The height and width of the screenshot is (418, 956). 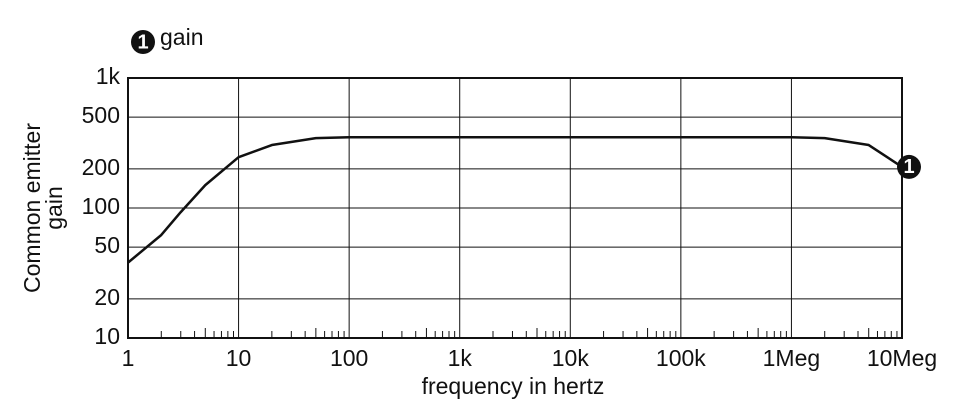 What do you see at coordinates (181, 37) in the screenshot?
I see `legend-label: gain` at bounding box center [181, 37].